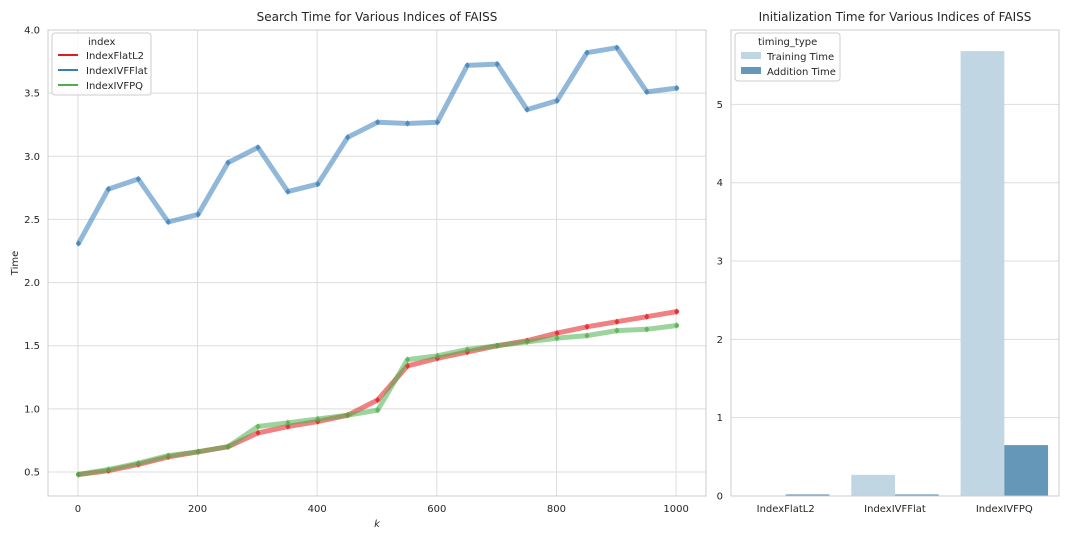 This screenshot has width=1080, height=540. Describe the element at coordinates (786, 509) in the screenshot. I see `x-tick-label: IndexFlatL2` at that location.